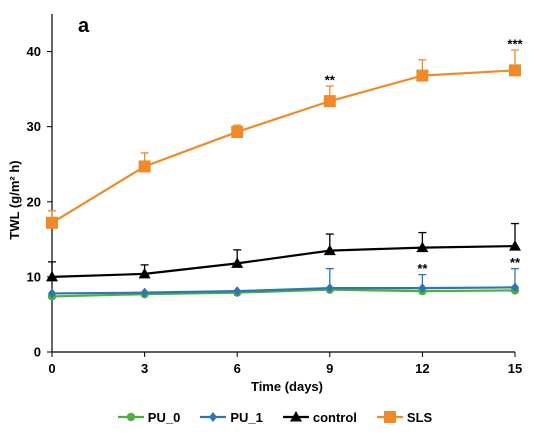 The height and width of the screenshot is (438, 550). Describe the element at coordinates (34, 126) in the screenshot. I see `y-tick-label: 30` at that location.